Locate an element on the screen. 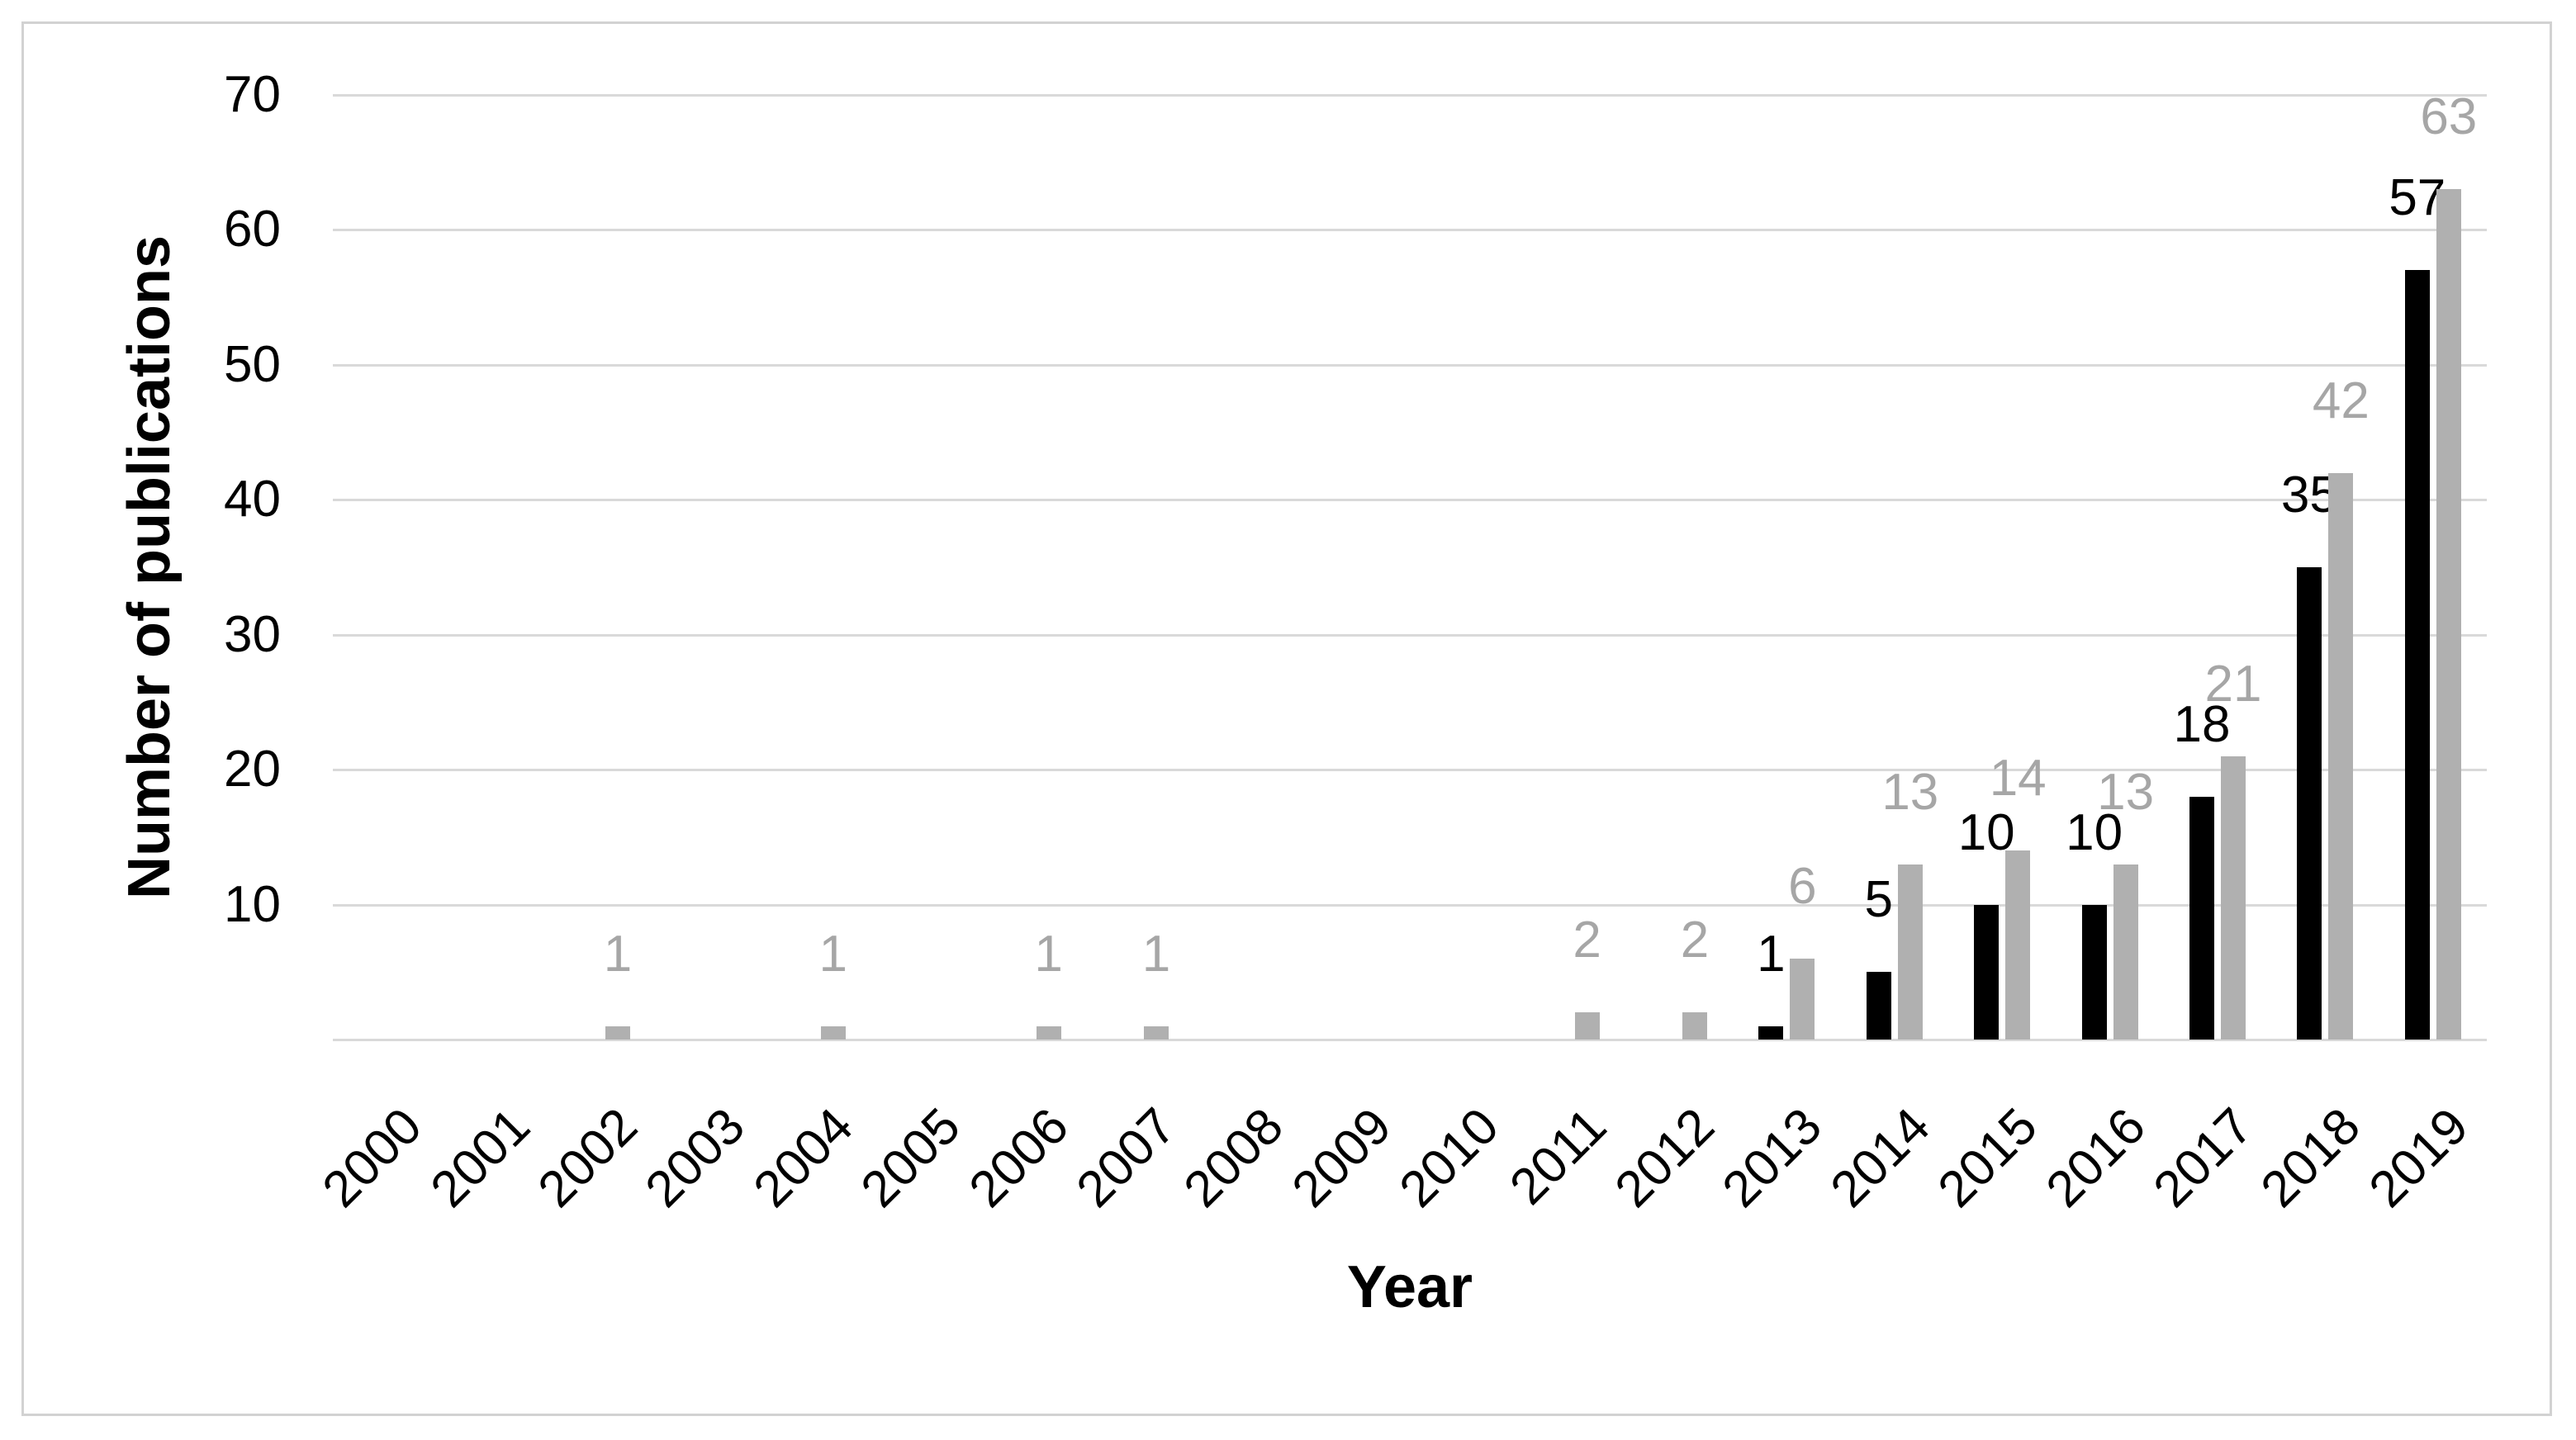  y-tick-label-50: 50 is located at coordinates (252, 364).